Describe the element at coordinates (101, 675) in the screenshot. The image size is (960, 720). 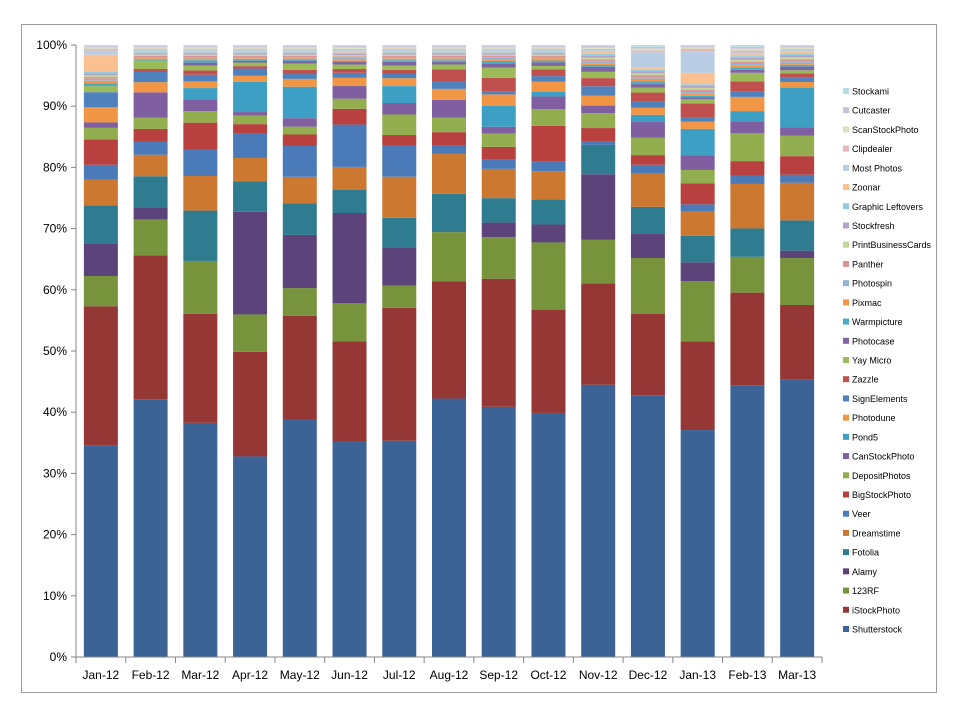
I see `x-tick-label: Jan-12` at that location.